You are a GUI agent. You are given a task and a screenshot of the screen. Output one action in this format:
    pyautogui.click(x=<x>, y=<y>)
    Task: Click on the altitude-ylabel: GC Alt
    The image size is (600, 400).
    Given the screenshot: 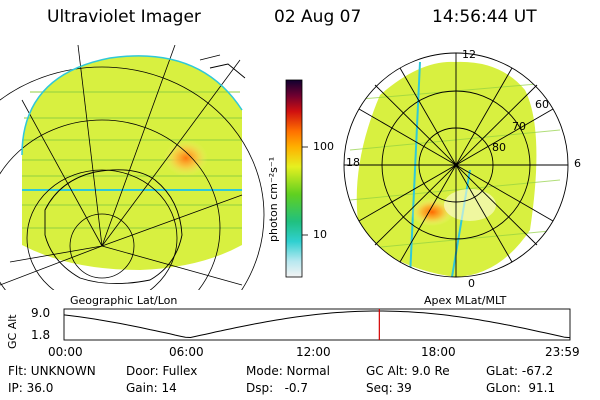 What is the action you would take?
    pyautogui.click(x=12, y=331)
    